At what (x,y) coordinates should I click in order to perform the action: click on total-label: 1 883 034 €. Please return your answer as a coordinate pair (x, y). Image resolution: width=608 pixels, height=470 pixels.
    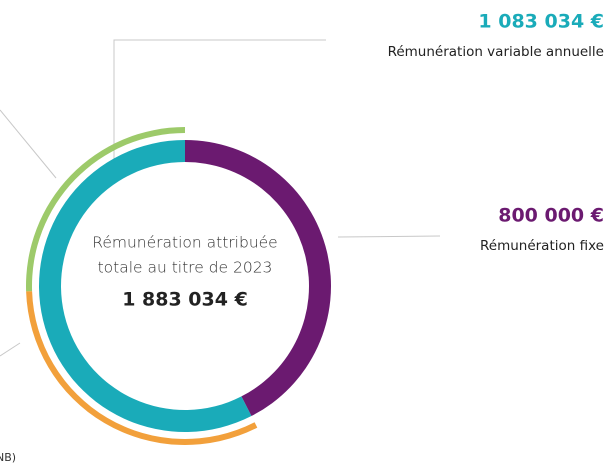
    Looking at the image, I should click on (185, 300).